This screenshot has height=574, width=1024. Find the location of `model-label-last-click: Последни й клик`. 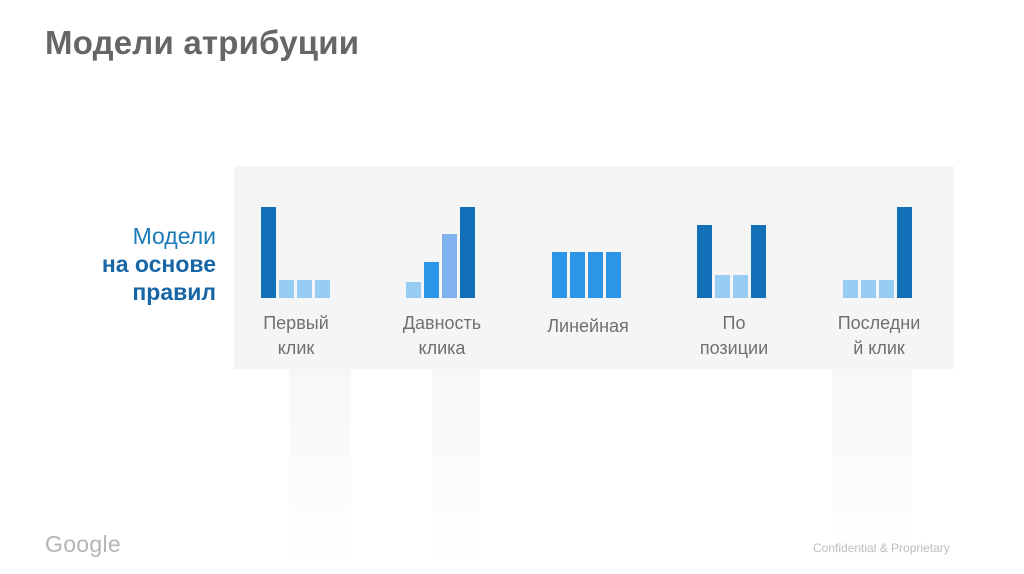

model-label-last-click: Последни й клик is located at coordinates (879, 336).